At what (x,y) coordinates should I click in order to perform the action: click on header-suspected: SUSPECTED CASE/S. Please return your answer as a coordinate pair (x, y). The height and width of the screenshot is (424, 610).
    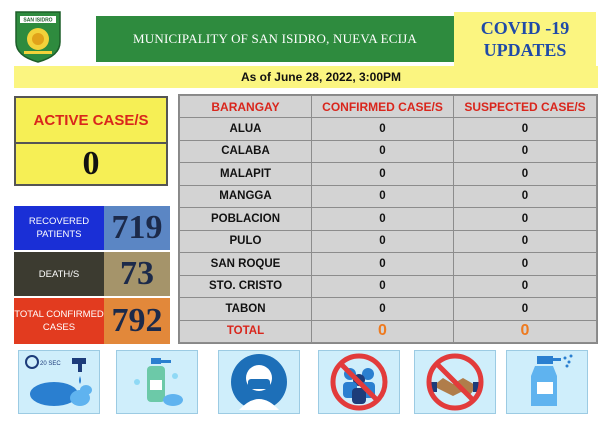
    Looking at the image, I should click on (525, 106).